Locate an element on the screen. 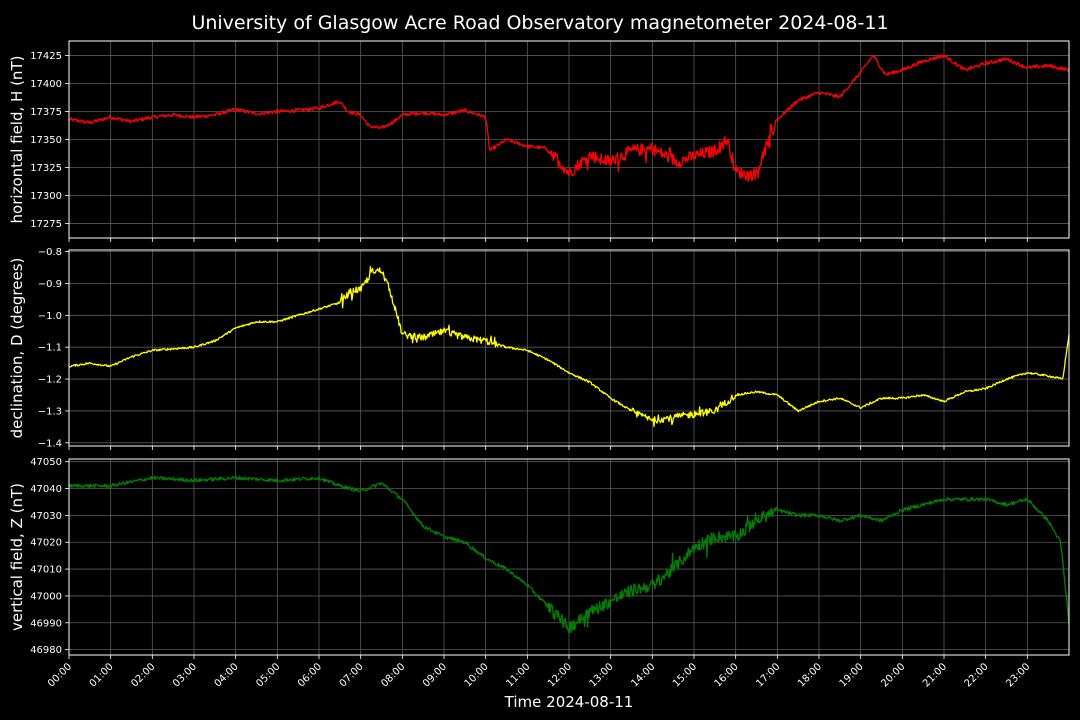 The image size is (1080, 720). x-tick-label: 06:00 is located at coordinates (310, 675).